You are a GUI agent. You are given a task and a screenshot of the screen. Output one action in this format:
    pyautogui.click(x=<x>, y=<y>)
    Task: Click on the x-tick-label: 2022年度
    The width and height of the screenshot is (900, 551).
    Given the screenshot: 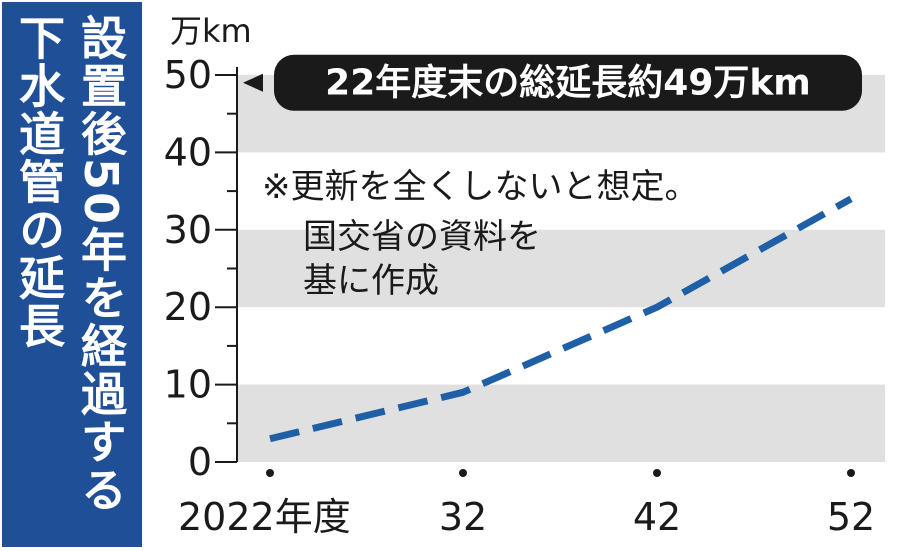 What is the action you would take?
    pyautogui.click(x=264, y=517)
    